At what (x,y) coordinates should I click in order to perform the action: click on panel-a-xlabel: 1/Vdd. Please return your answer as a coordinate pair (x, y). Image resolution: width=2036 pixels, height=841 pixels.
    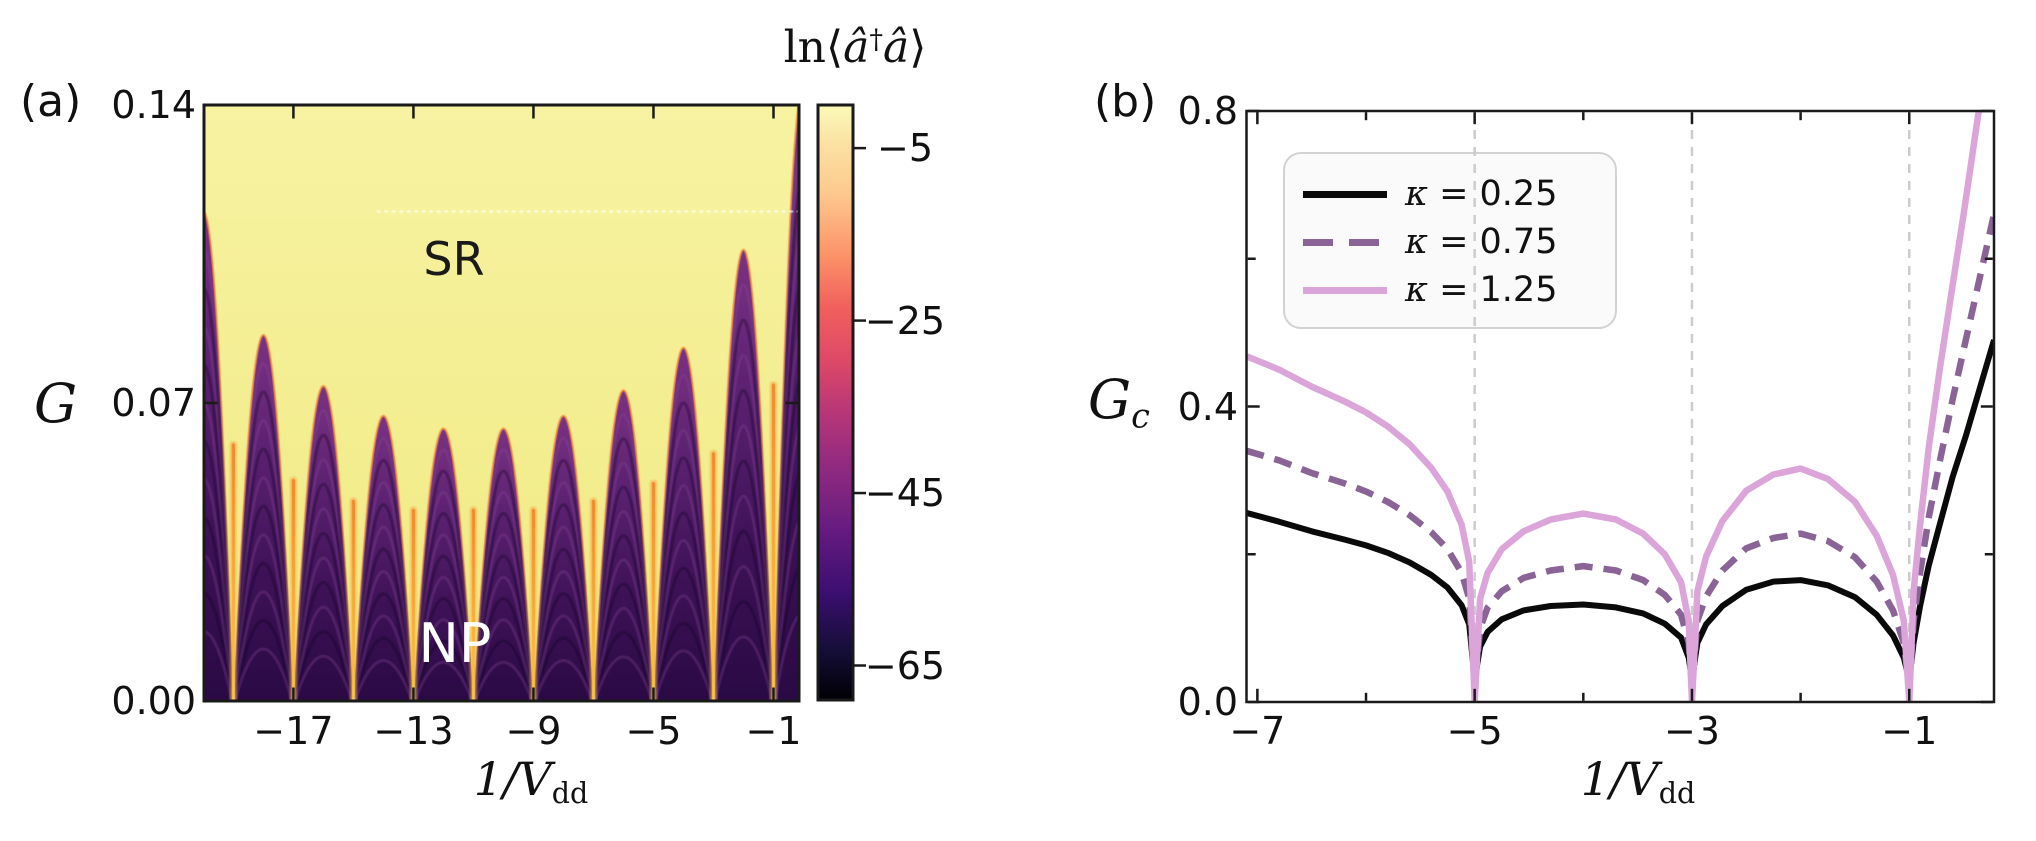
    Looking at the image, I should click on (531, 781).